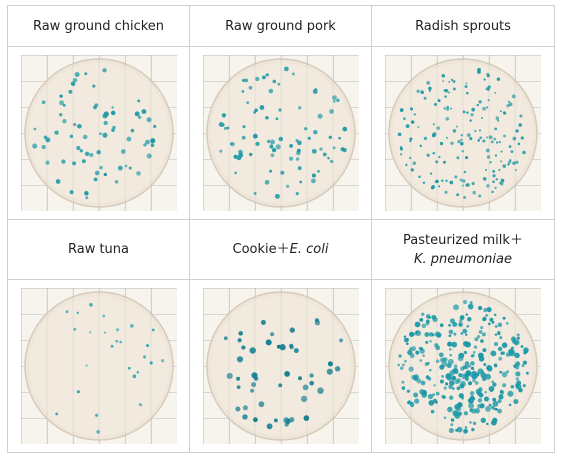 Image resolution: width=564 pixels, height=461 pixels. What do you see at coordinates (98, 366) in the screenshot?
I see `culture-plate-image` at bounding box center [98, 366].